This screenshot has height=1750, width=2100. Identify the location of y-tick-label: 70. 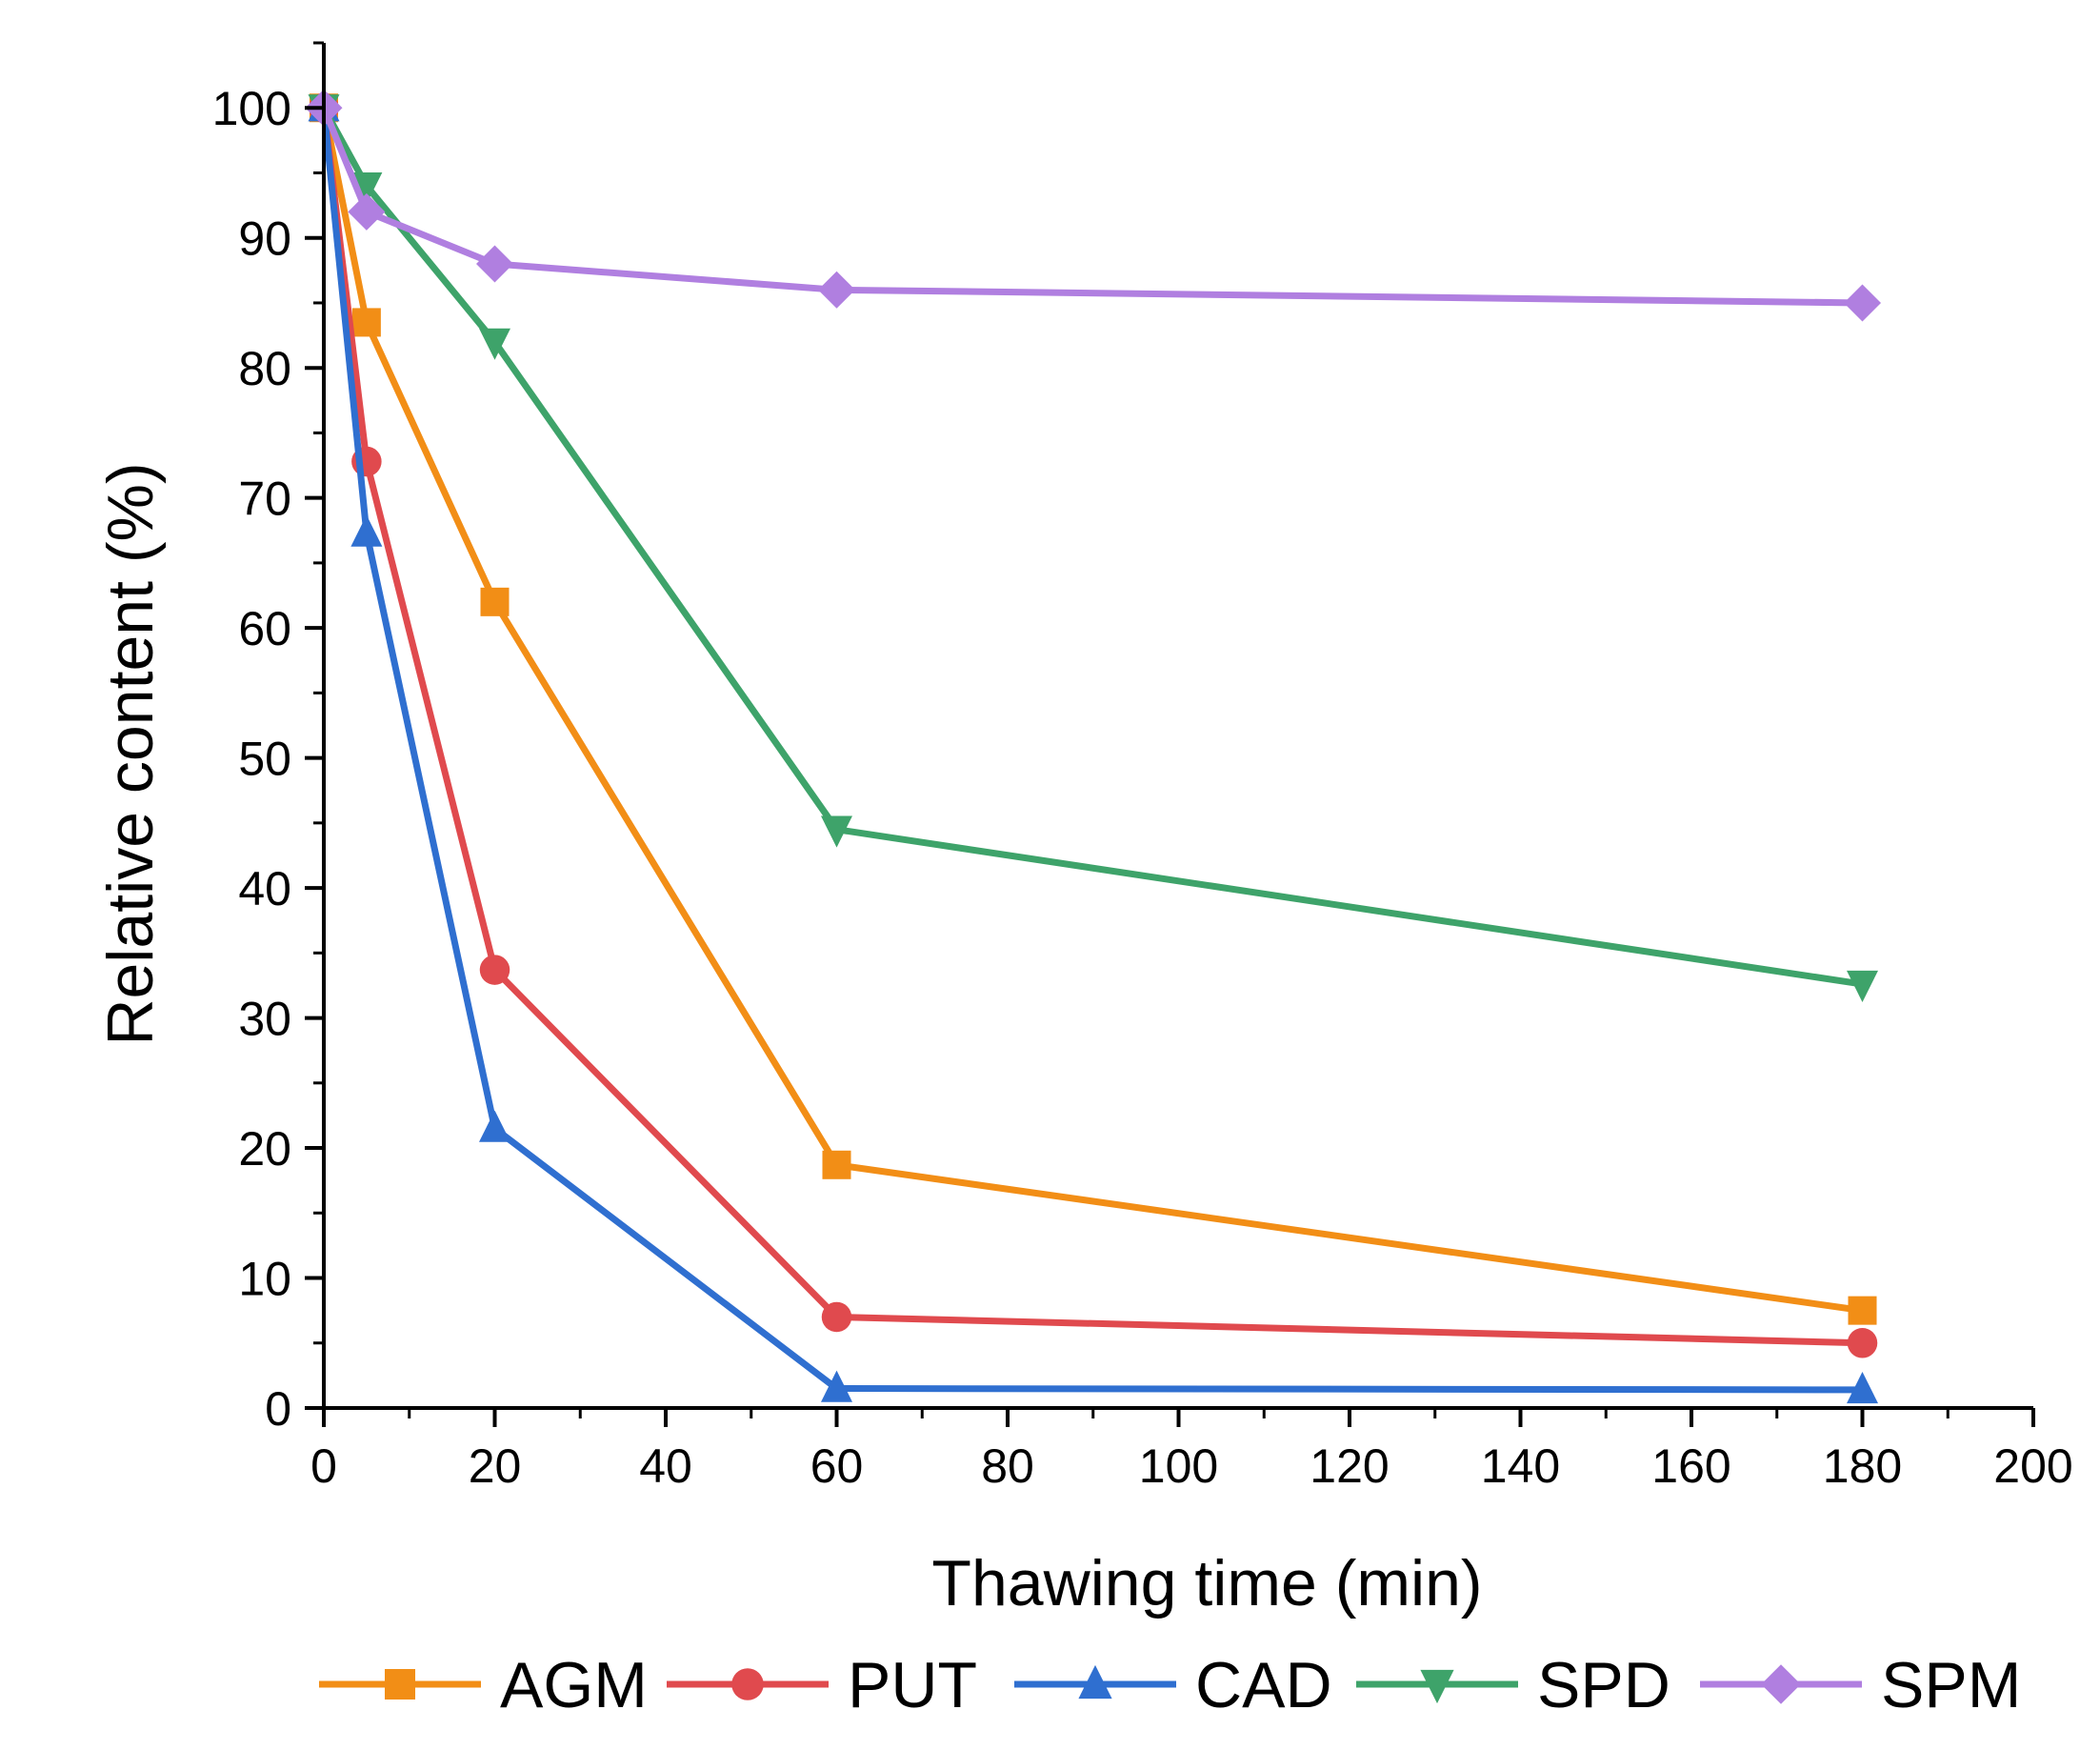
(264, 499).